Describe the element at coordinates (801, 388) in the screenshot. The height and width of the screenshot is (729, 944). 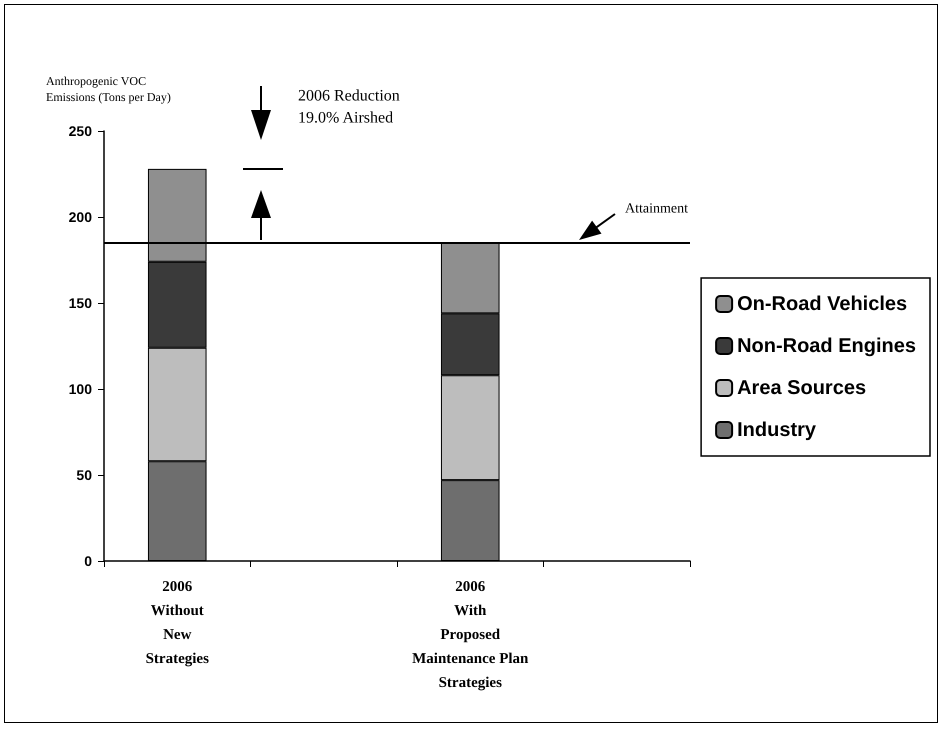
I see `legend-label: Area Sources` at that location.